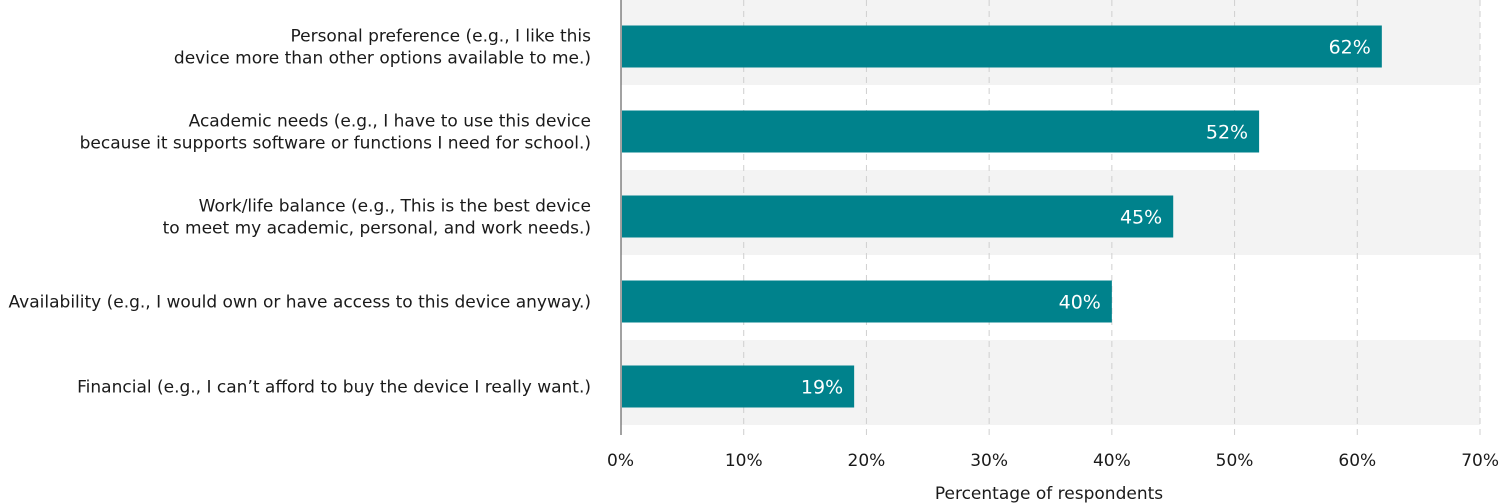  What do you see at coordinates (1141, 218) in the screenshot?
I see `bar-value-label: 45%` at bounding box center [1141, 218].